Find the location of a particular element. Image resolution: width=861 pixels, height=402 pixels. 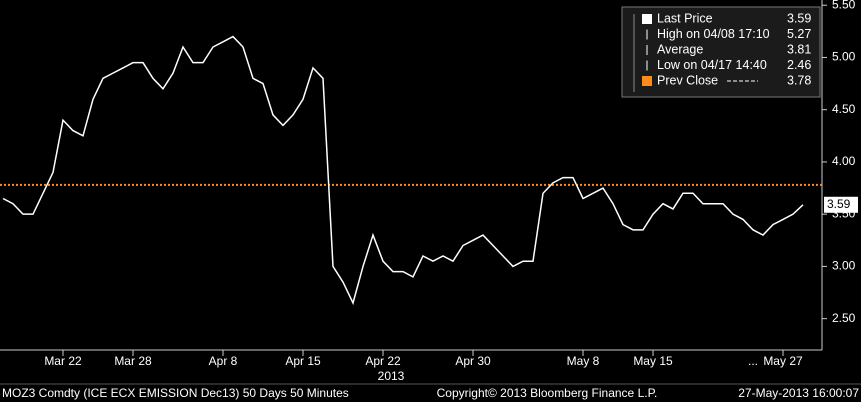

footer-center: Copyright© 2013 Bloomberg Finance L.P. is located at coordinates (547, 393).